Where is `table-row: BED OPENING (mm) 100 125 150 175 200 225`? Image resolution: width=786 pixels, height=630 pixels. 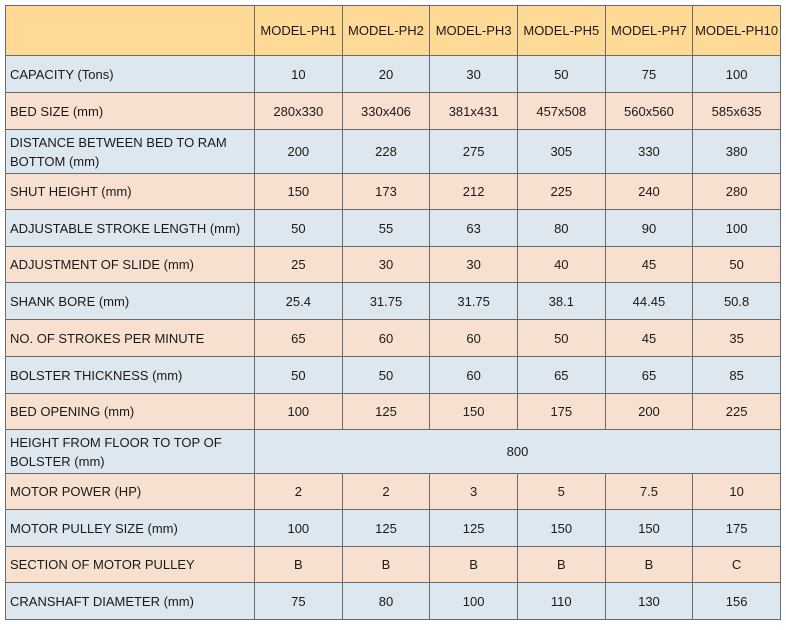
table-row: BED OPENING (mm) 100 125 150 175 200 225 is located at coordinates (393, 411).